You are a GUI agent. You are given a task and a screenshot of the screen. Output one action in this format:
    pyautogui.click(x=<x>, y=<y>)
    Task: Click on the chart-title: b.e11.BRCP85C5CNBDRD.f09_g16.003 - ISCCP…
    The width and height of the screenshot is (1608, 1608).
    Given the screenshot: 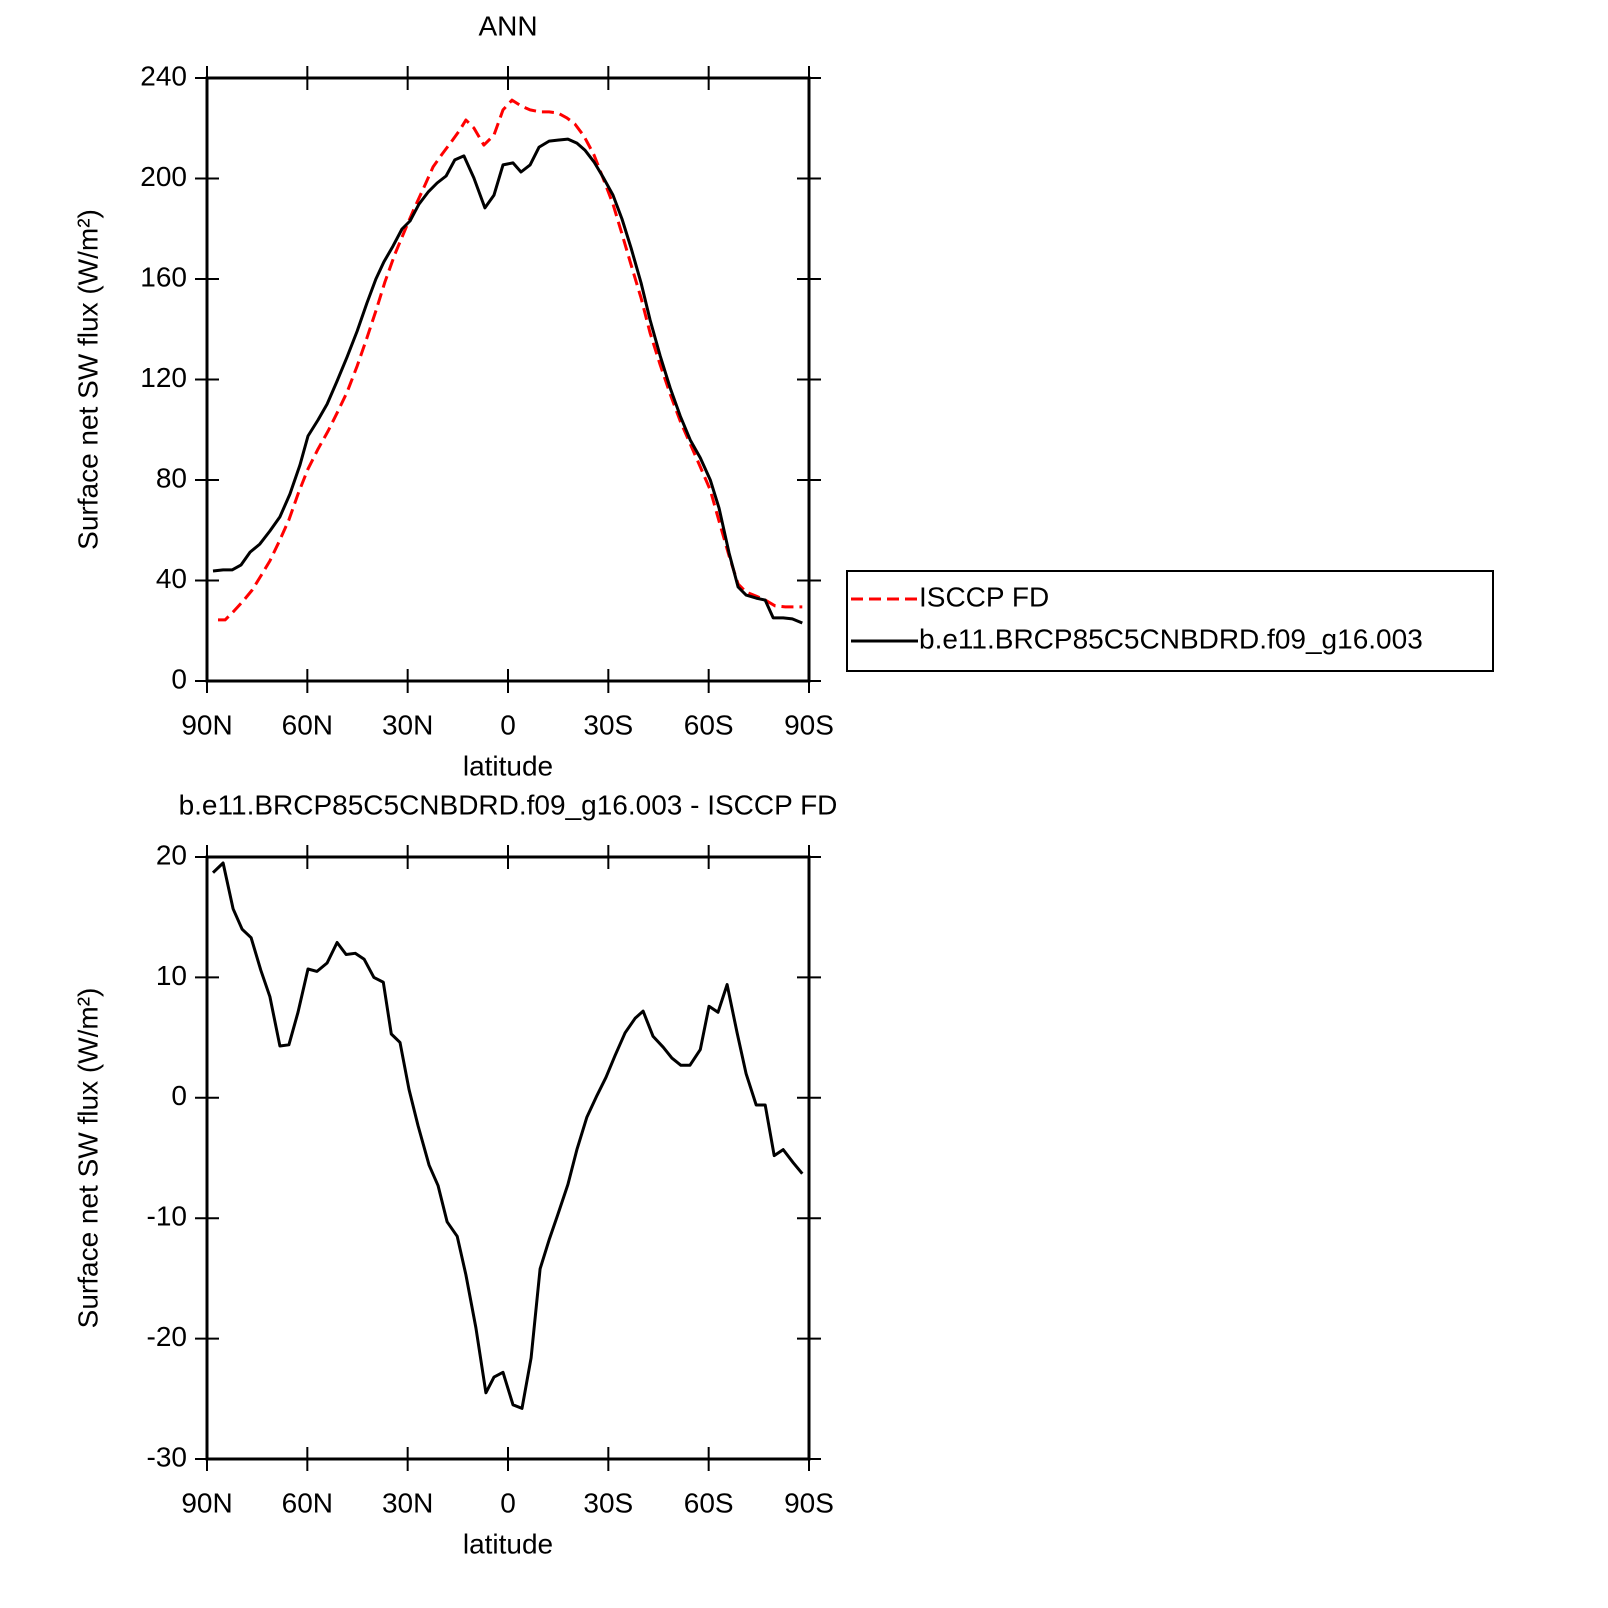 What is the action you would take?
    pyautogui.click(x=508, y=804)
    